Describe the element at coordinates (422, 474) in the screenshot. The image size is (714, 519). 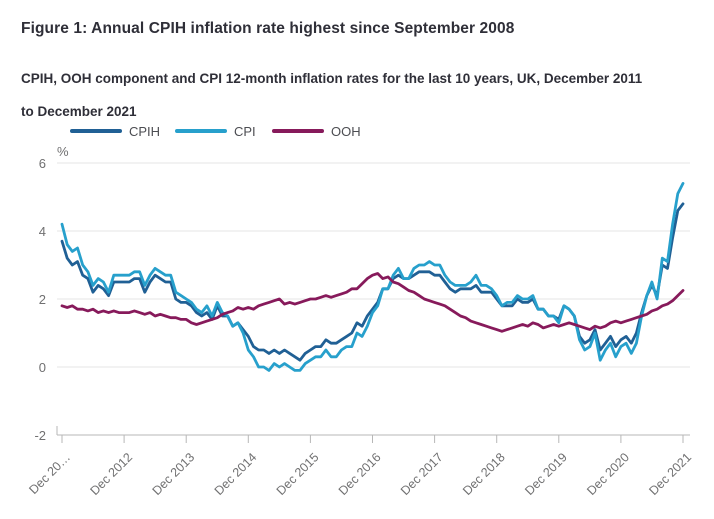
I see `x-tick-label: Dec 2017` at that location.